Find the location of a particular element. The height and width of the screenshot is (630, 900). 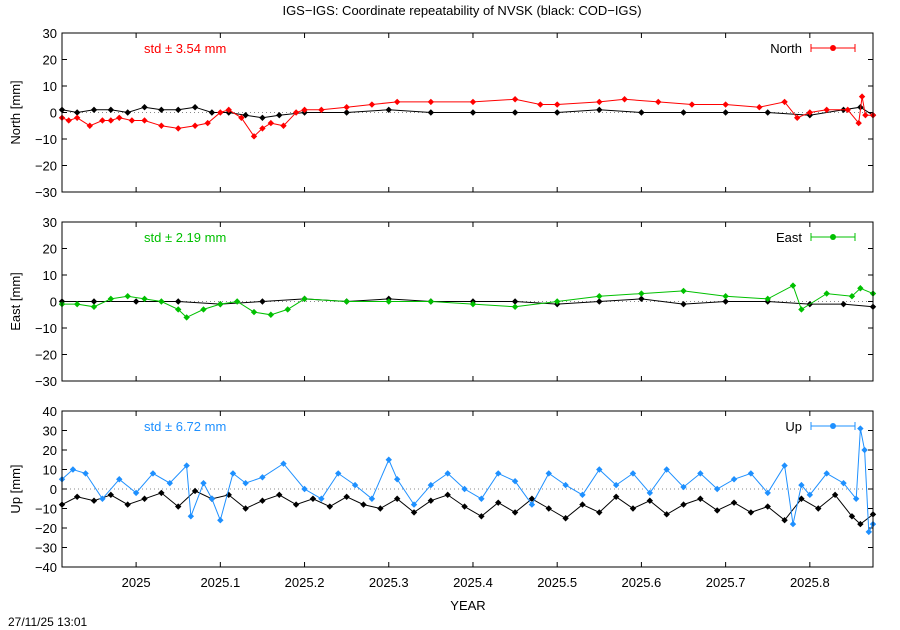

std-label: std ± 2.19 mm is located at coordinates (185, 237).